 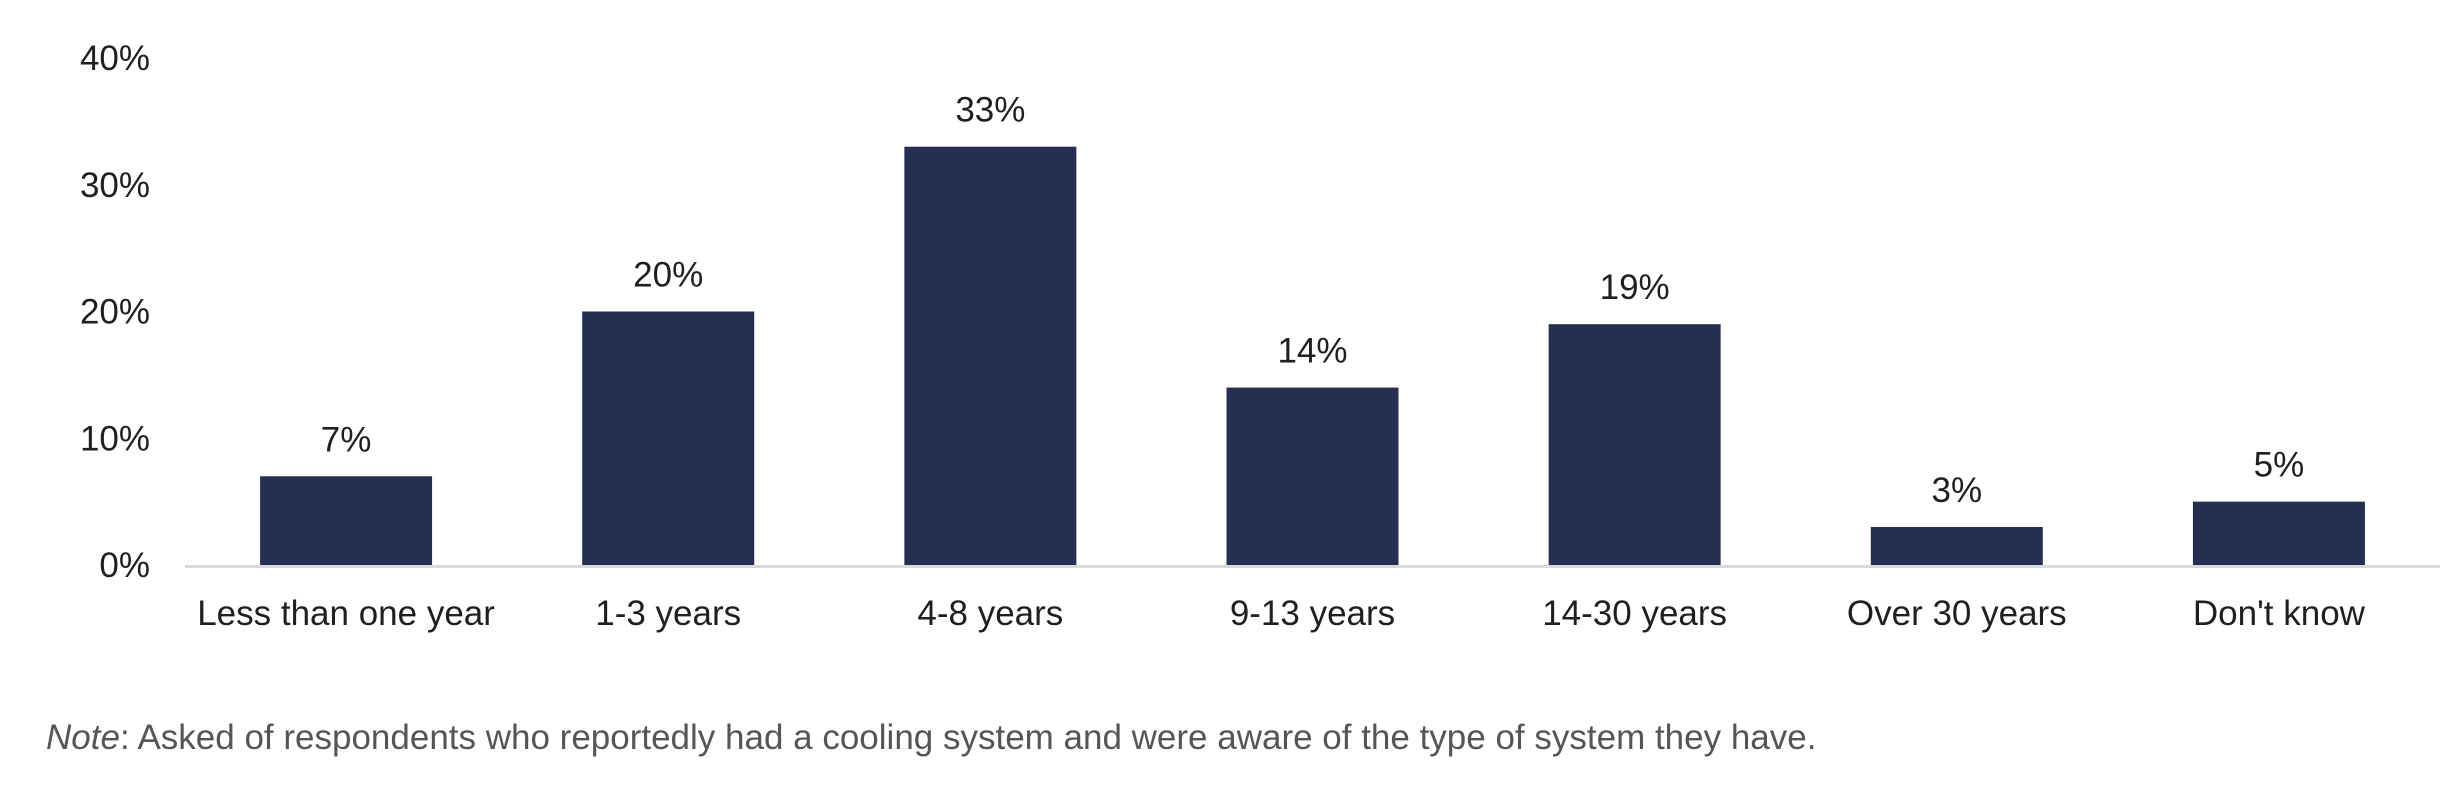 What do you see at coordinates (2279, 613) in the screenshot?
I see `x-tick-label: Don't know` at bounding box center [2279, 613].